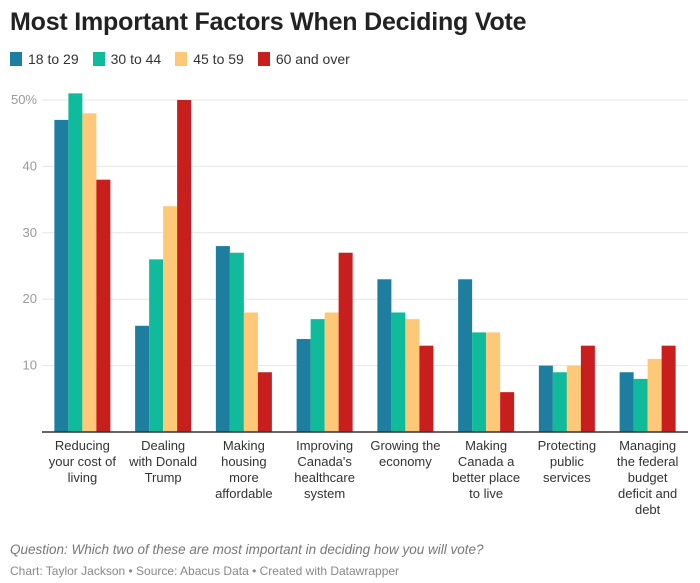  I want to click on legend: 18 to 29 30 to 44 45 to 59 60 and over, so click(180, 59).